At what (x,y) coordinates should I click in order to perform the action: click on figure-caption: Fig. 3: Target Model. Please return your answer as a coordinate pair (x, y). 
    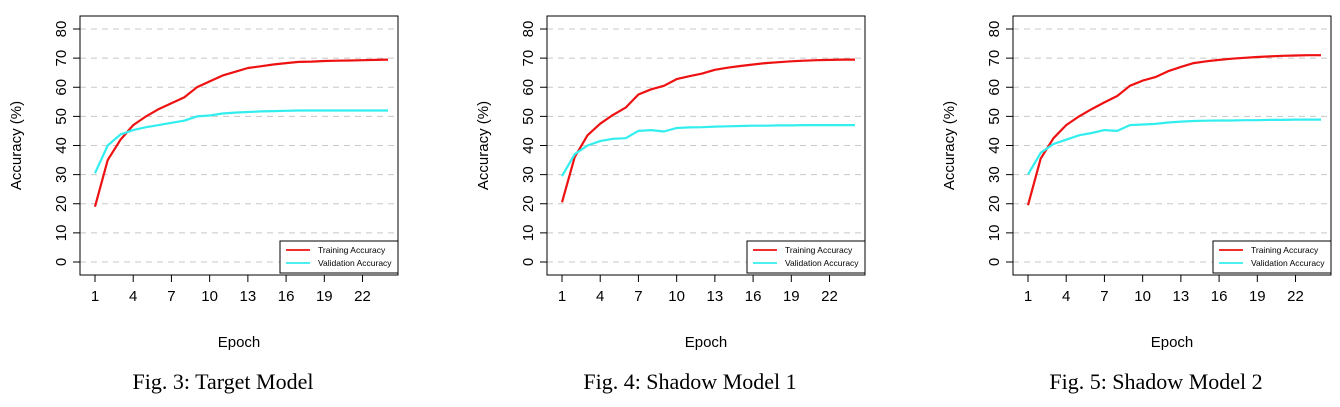
    Looking at the image, I should click on (223, 381).